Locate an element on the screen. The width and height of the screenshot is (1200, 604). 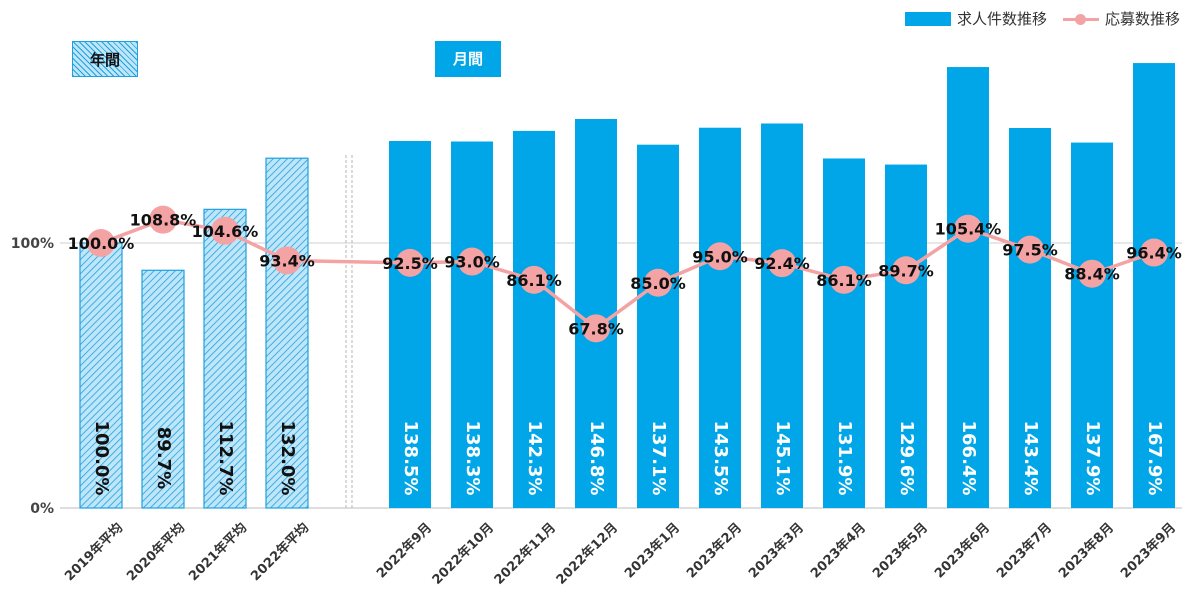
bar-value-label: 131.9% is located at coordinates (844, 458).